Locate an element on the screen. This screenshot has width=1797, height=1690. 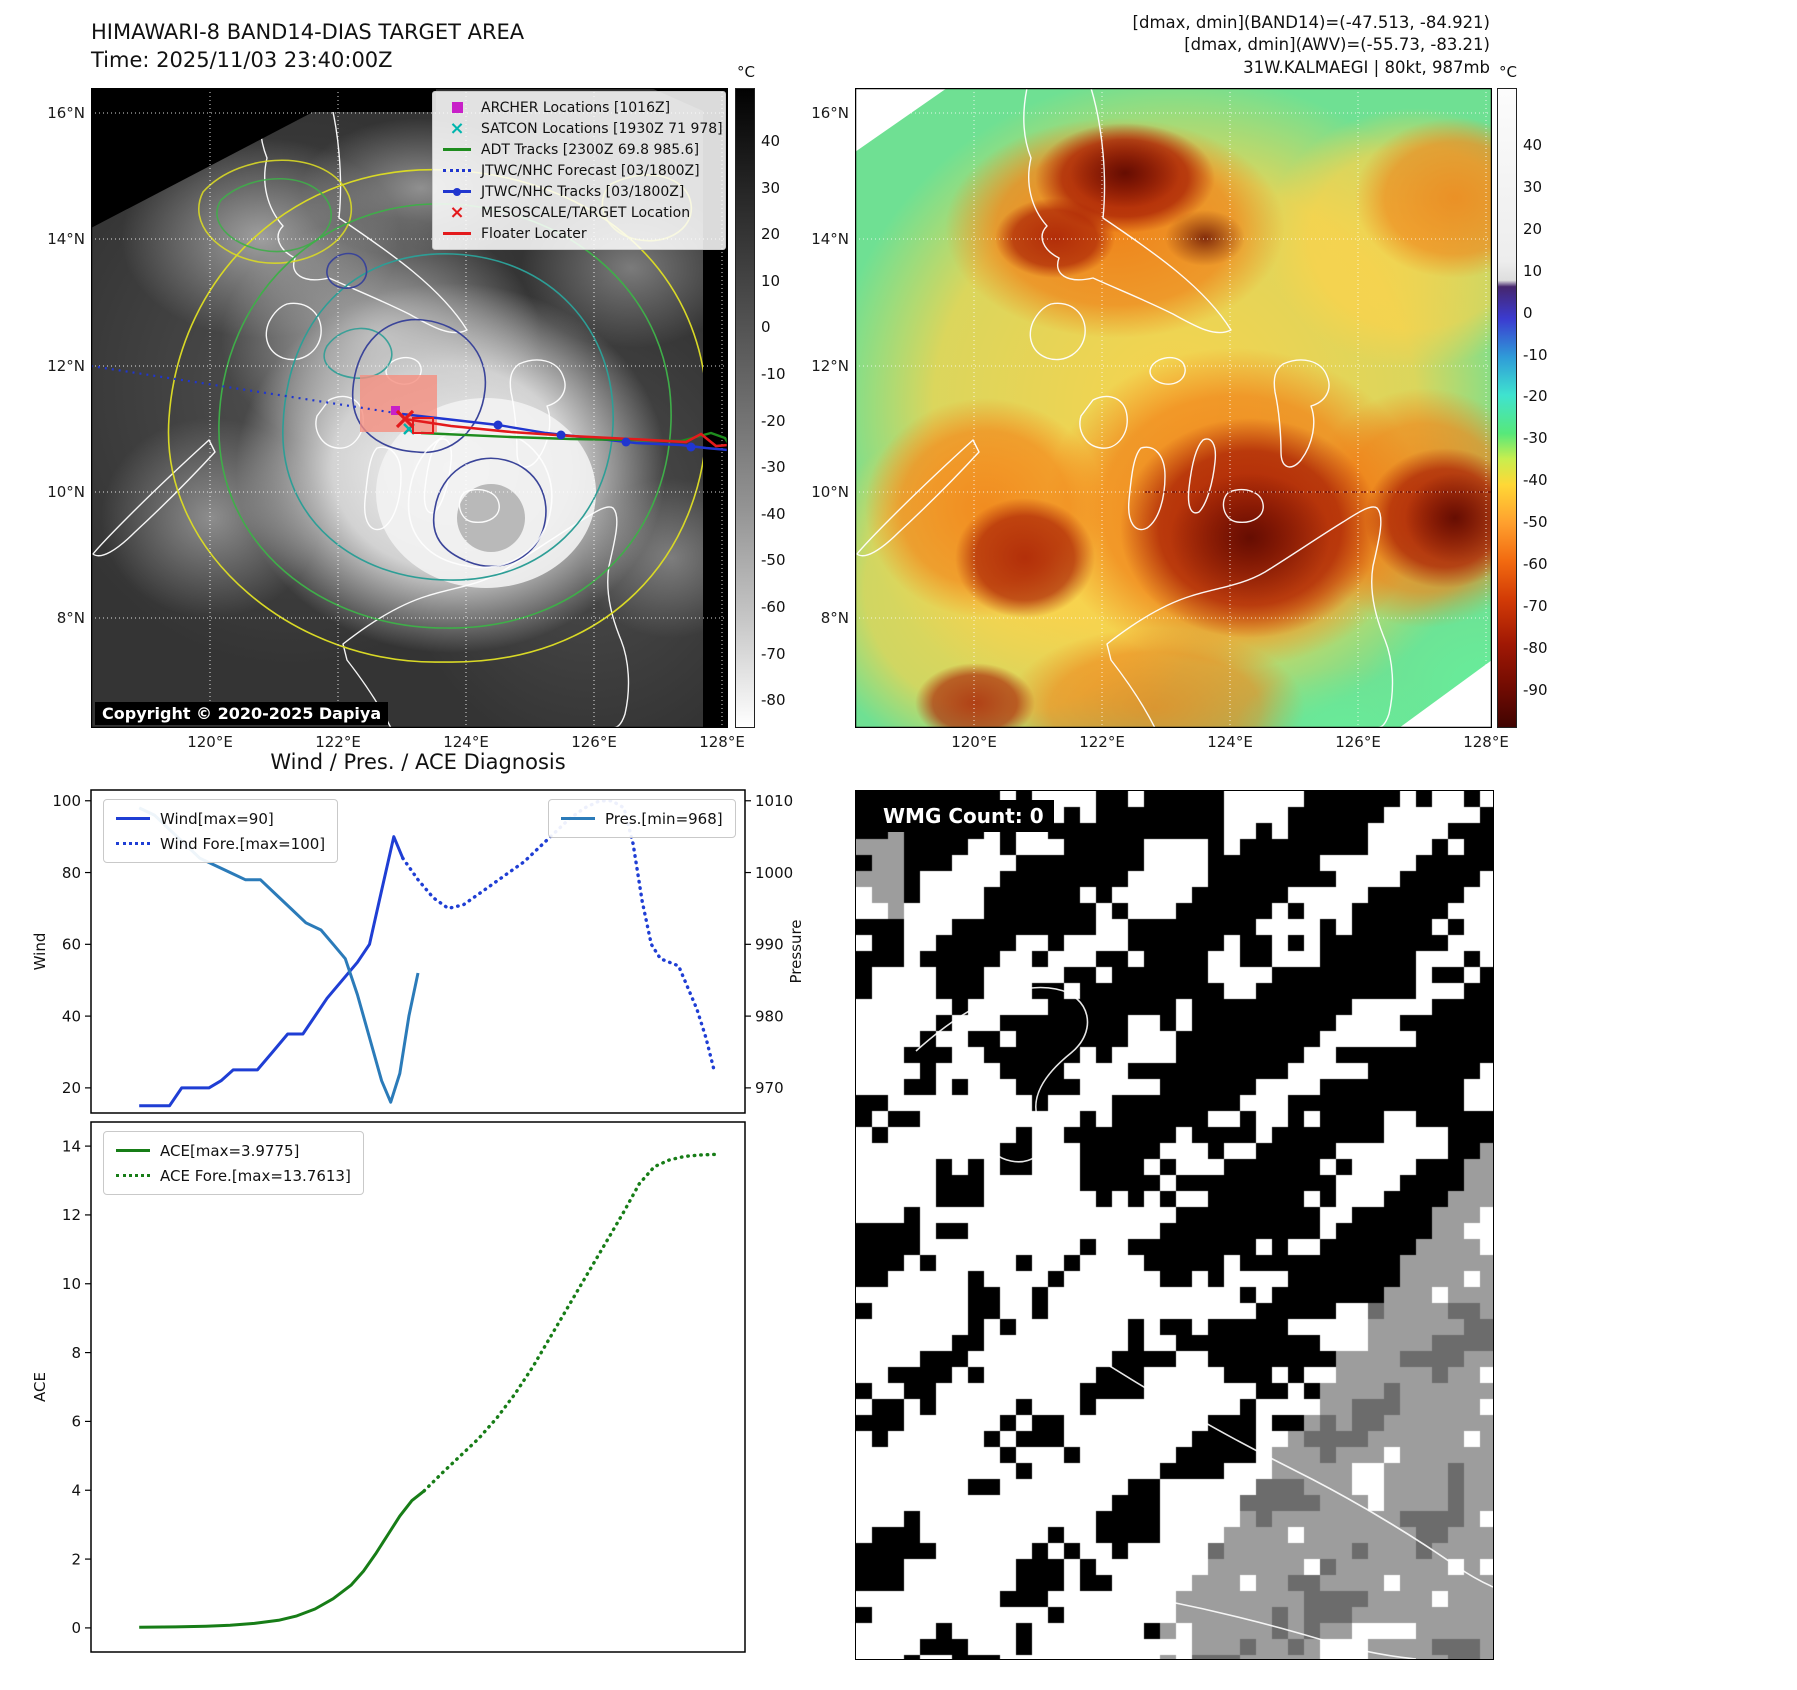
map-legend-label: Floater Locater is located at coordinates (534, 233).